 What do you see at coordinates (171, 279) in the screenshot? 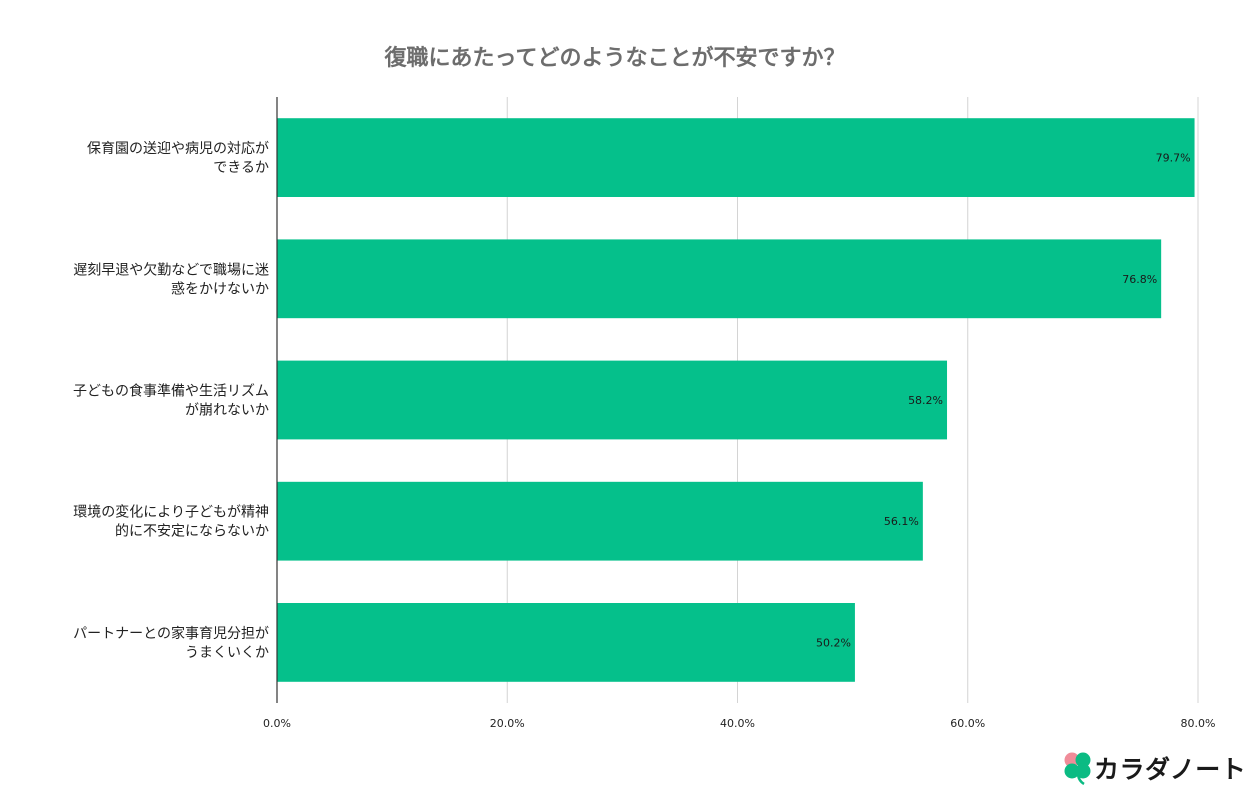
I see `category-label: 遅刻早退や欠勤などで職場に迷惑をかけないか` at bounding box center [171, 279].